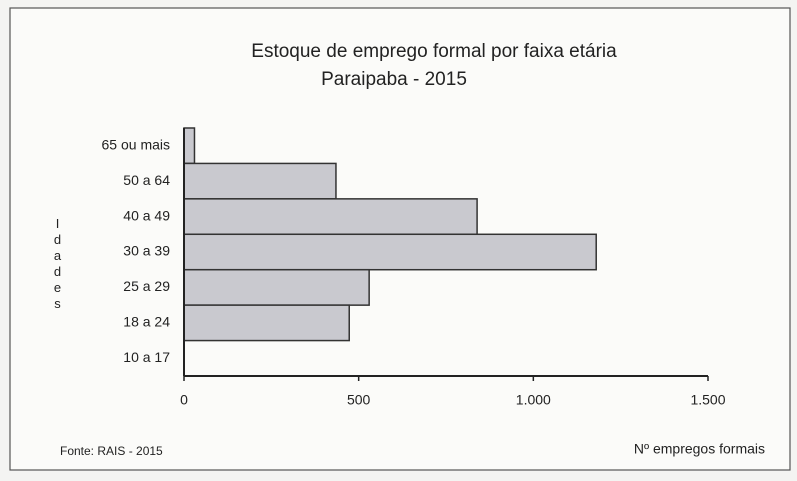  I want to click on x-tick-label: 500, so click(359, 400).